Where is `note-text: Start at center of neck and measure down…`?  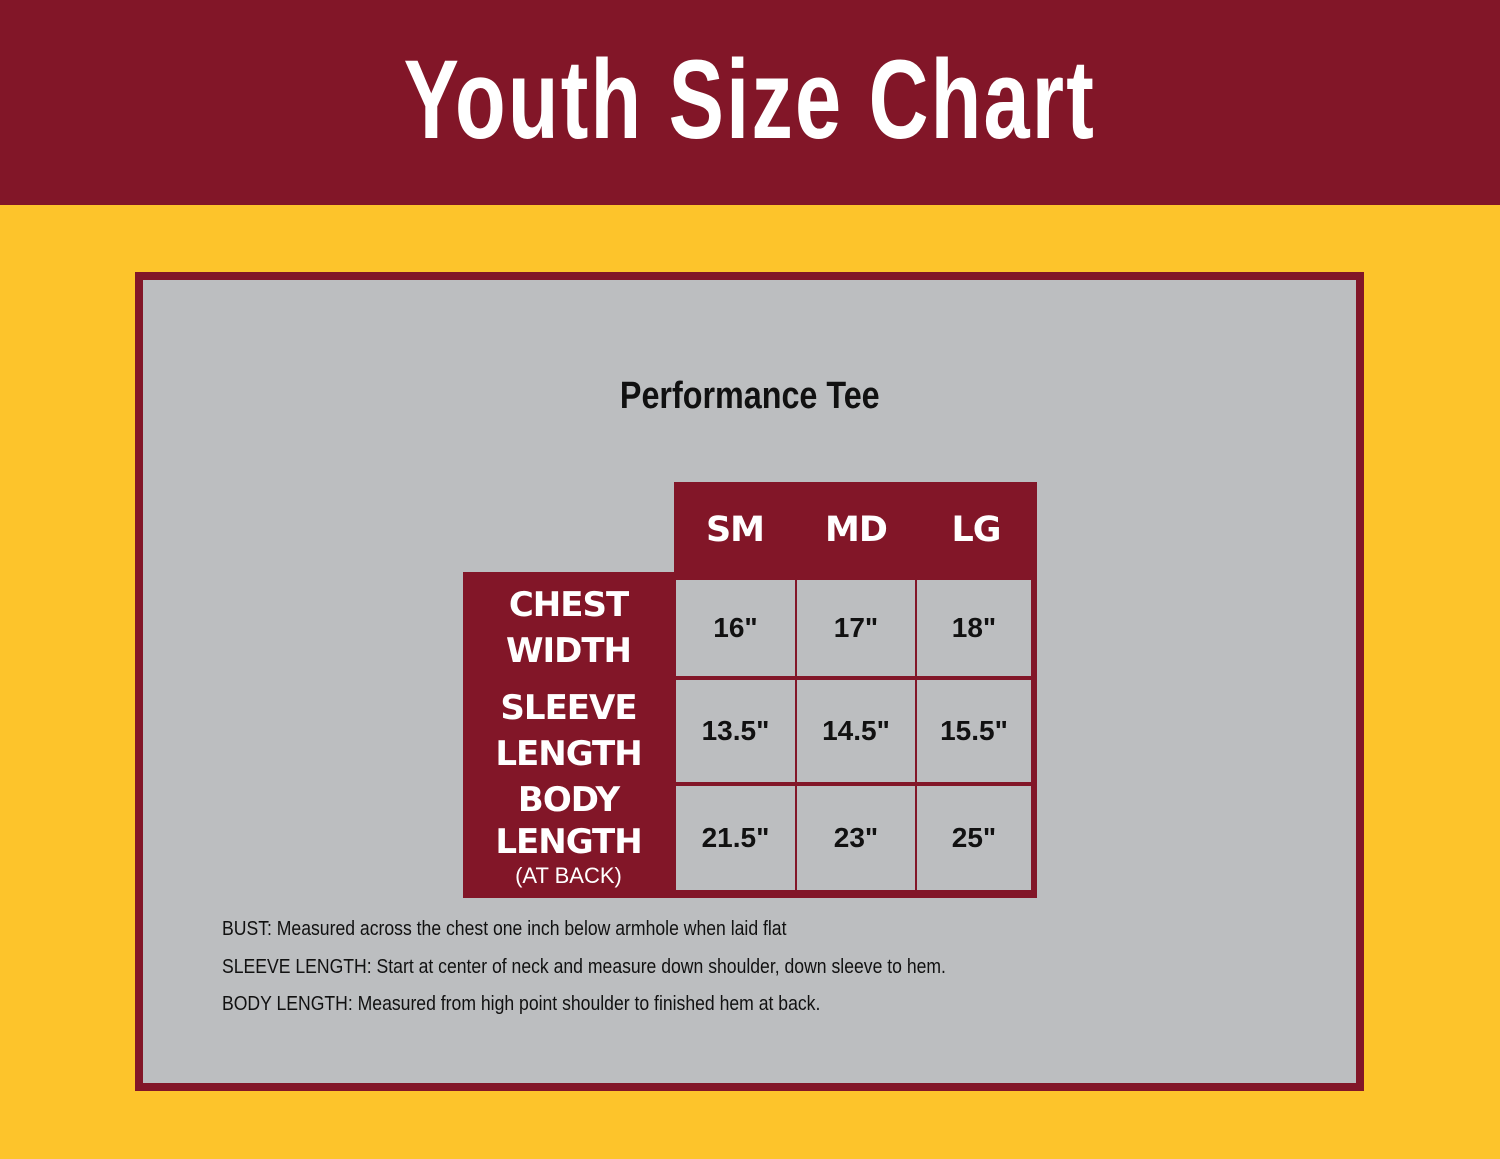
note-text: Start at center of neck and measure down… is located at coordinates (658, 967).